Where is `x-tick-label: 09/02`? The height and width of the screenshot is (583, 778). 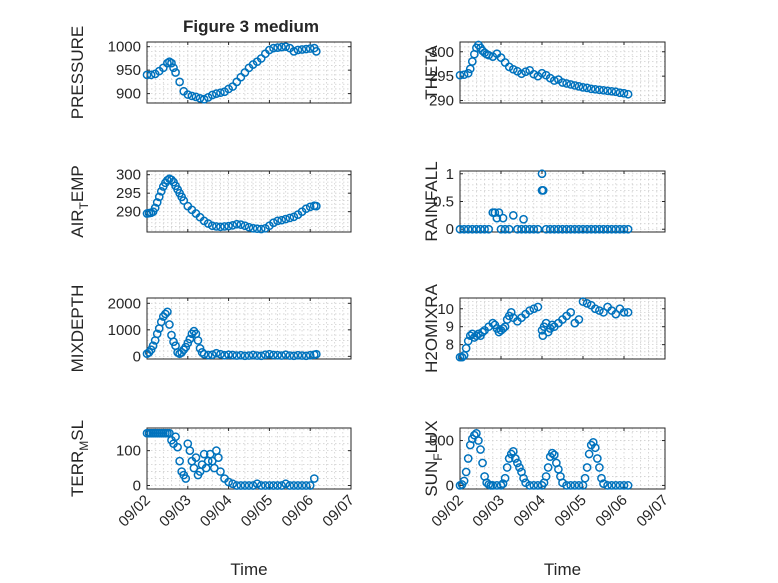
x-tick-label: 09/02 is located at coordinates (134, 511).